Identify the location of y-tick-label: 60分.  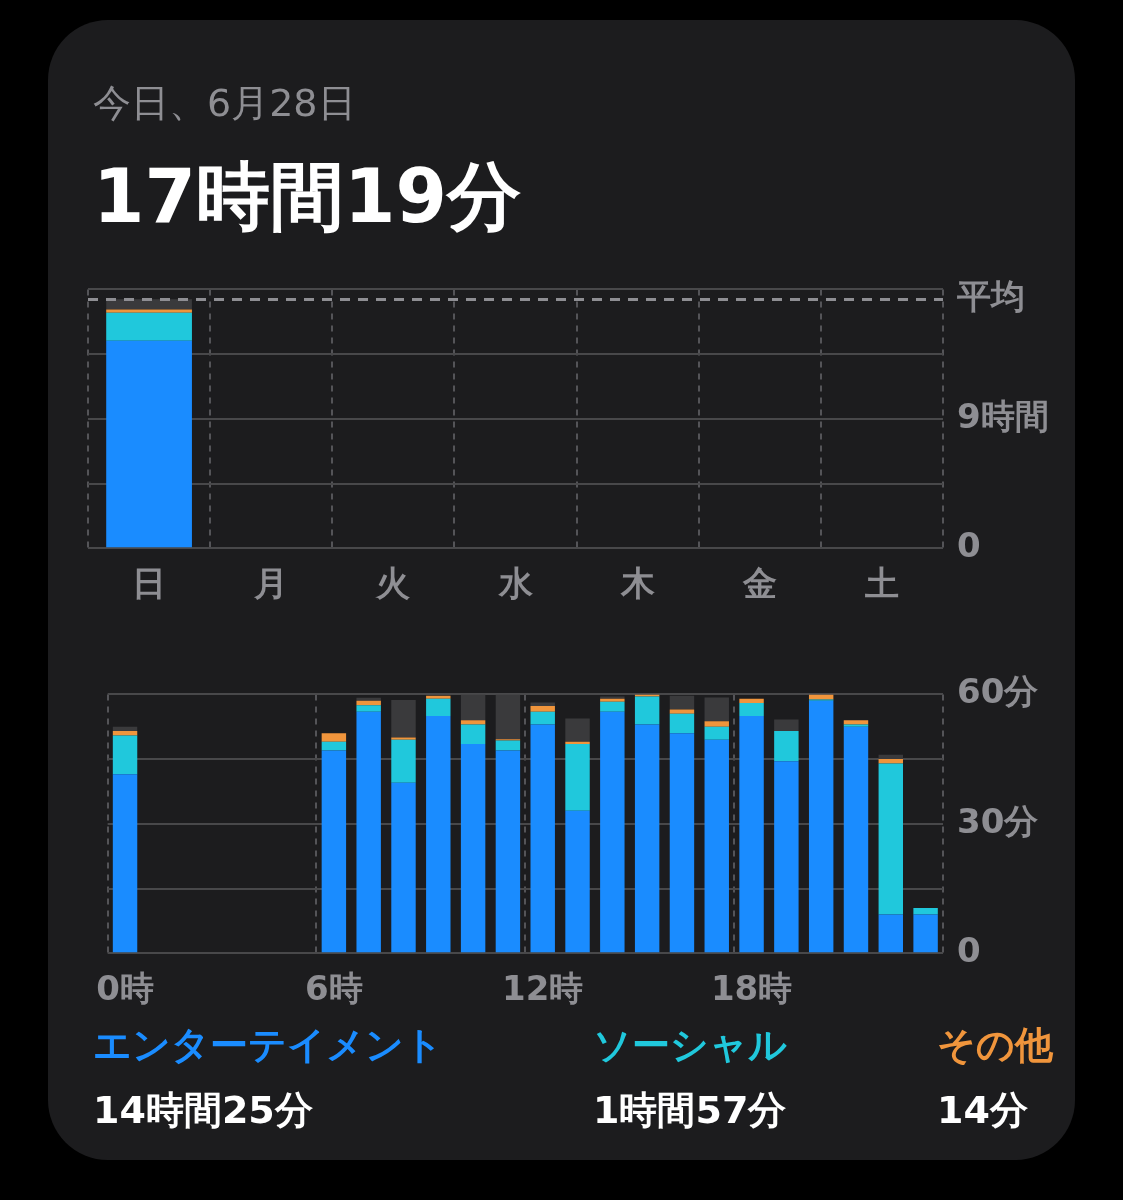
(998, 691).